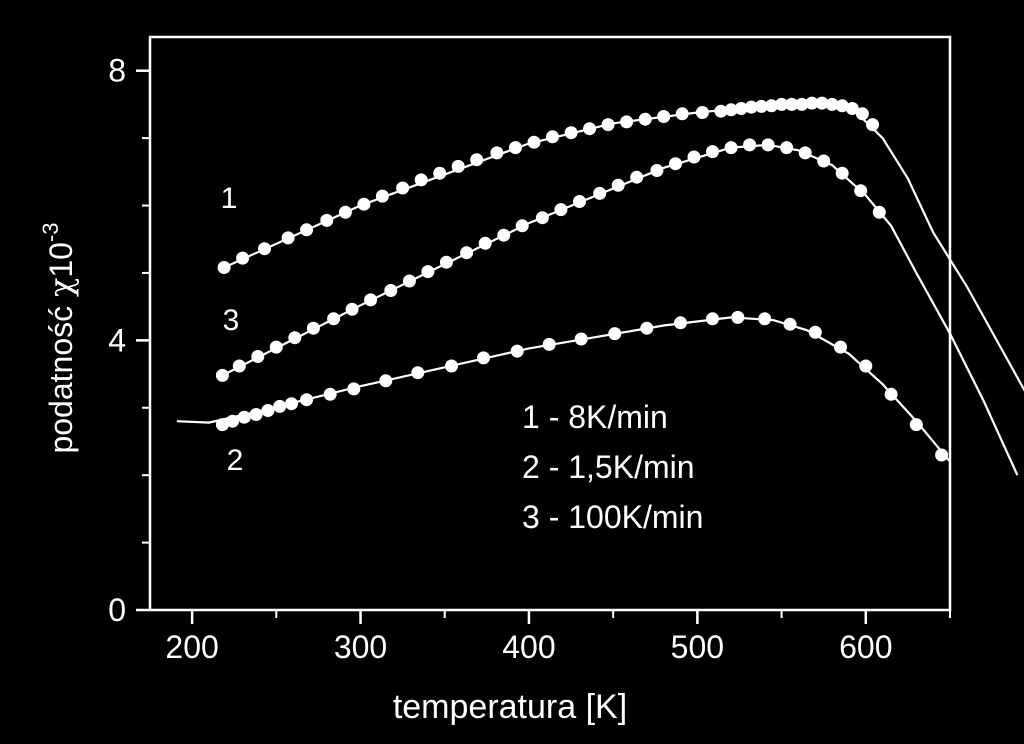 Image resolution: width=1024 pixels, height=744 pixels. Describe the element at coordinates (595, 417) in the screenshot. I see `legend-entry-1: 1 - 8K/min` at that location.